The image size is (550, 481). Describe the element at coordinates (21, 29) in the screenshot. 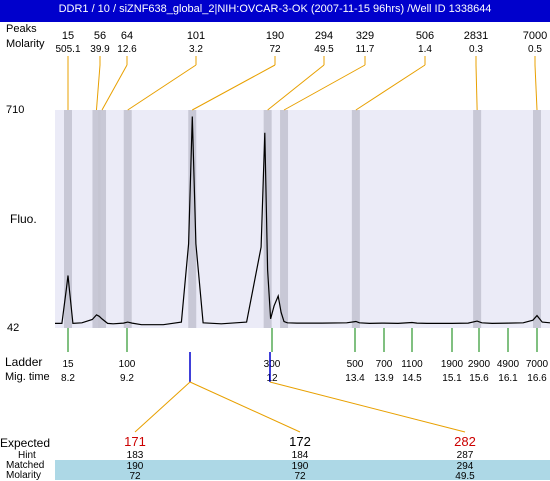

I see `peaks-row-label: Peaks` at that location.